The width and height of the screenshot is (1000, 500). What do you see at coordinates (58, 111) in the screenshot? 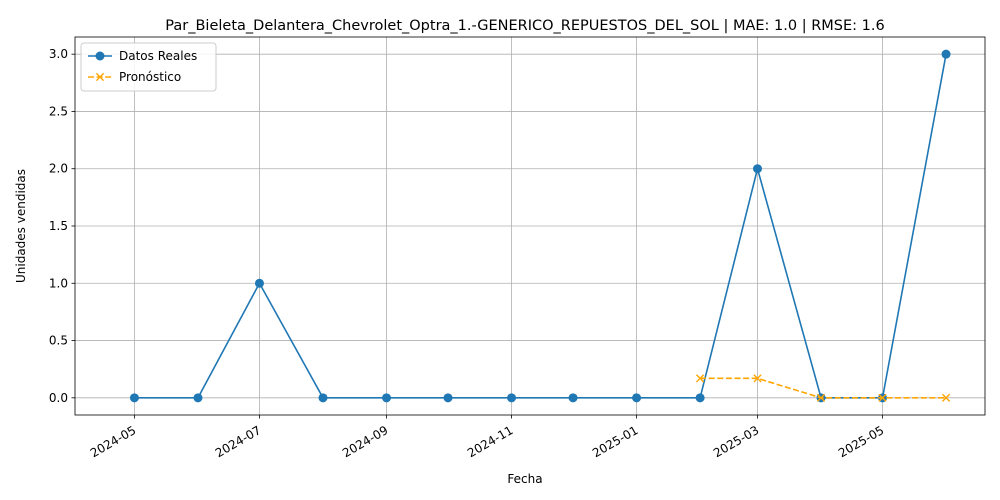
I see `y-tick-label: 2.5` at bounding box center [58, 111].